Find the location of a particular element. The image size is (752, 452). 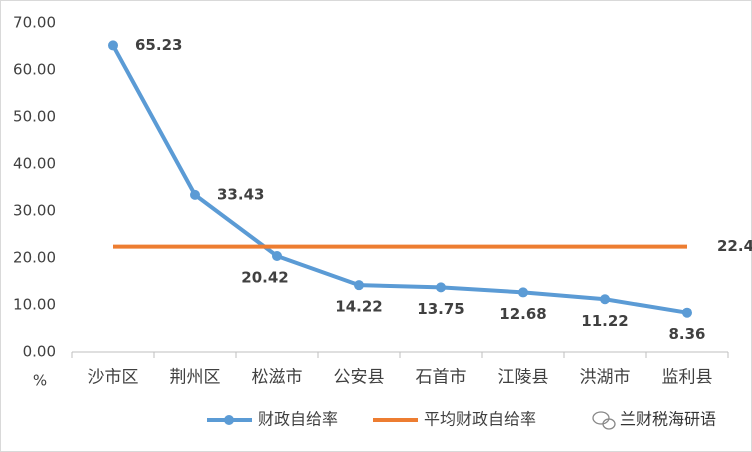

legend-label: 财政自给率 is located at coordinates (298, 419).